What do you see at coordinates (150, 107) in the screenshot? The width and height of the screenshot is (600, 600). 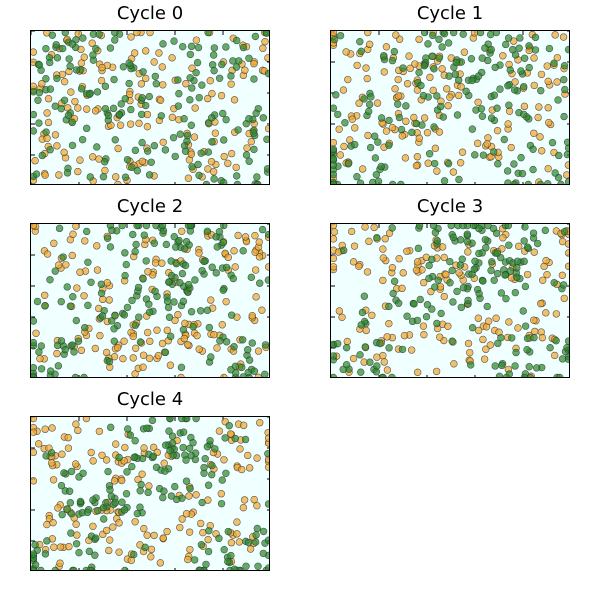 I see `plot-area` at bounding box center [150, 107].